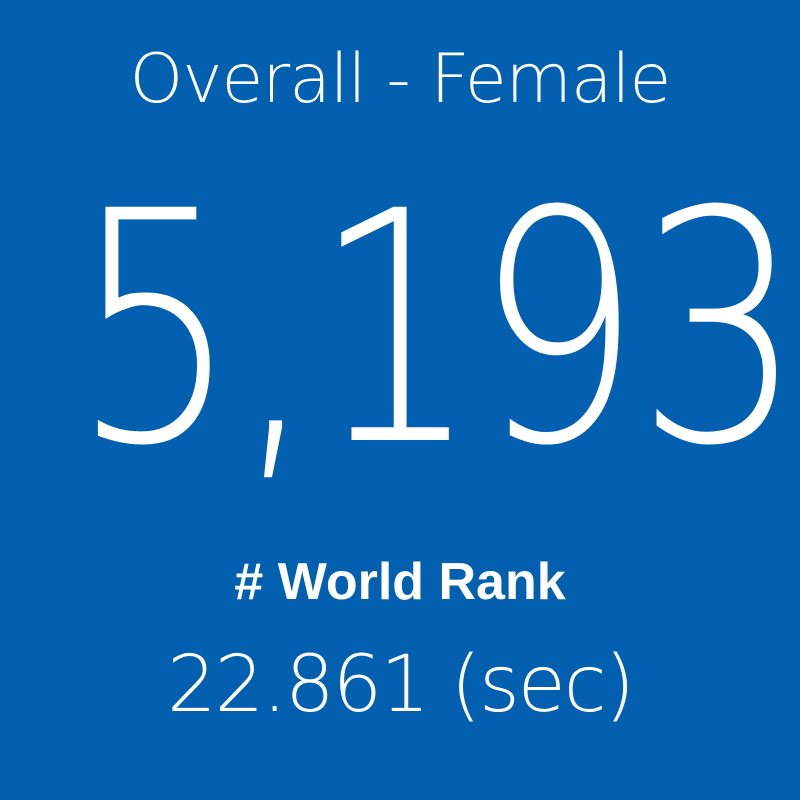 This screenshot has height=800, width=800. What do you see at coordinates (400, 685) in the screenshot?
I see `metric-subvalue: 22.861 (sec)` at bounding box center [400, 685].